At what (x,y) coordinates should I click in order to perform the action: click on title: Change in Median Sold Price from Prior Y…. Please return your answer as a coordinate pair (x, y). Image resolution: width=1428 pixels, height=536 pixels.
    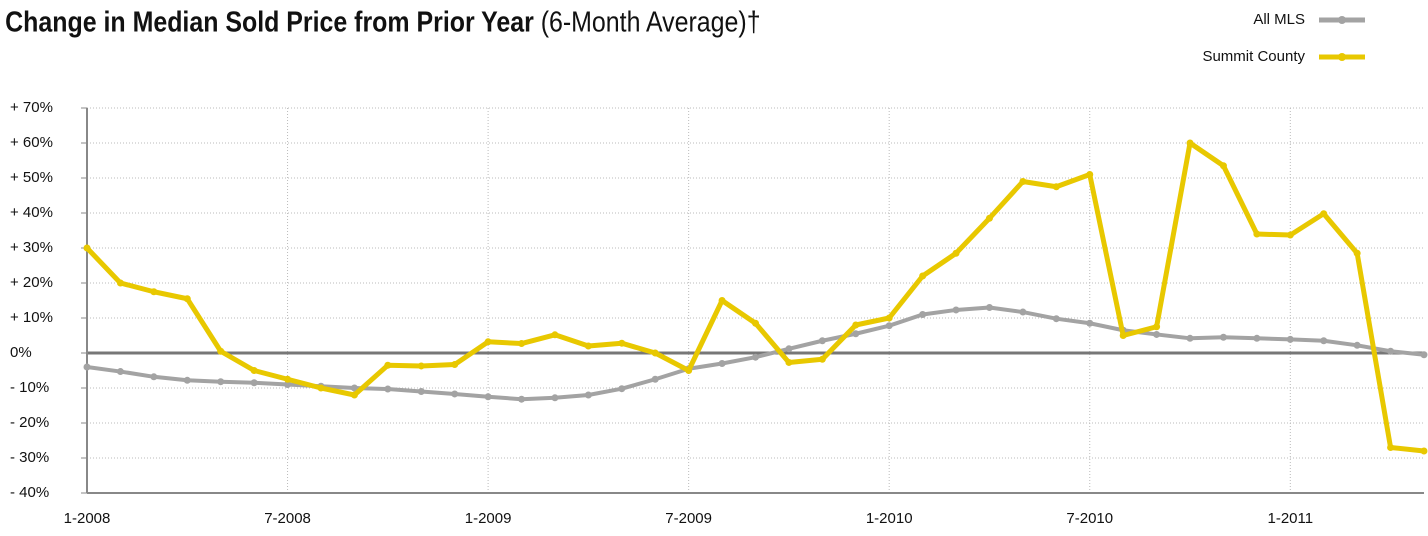
    Looking at the image, I should click on (269, 22).